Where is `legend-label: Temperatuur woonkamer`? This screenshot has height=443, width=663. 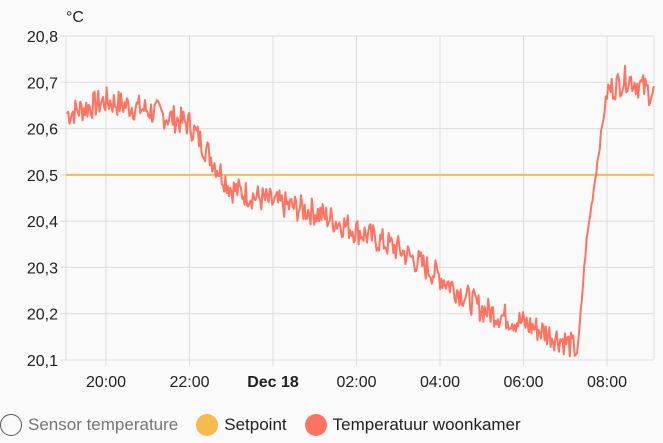
legend-label: Temperatuur woonkamer is located at coordinates (426, 424).